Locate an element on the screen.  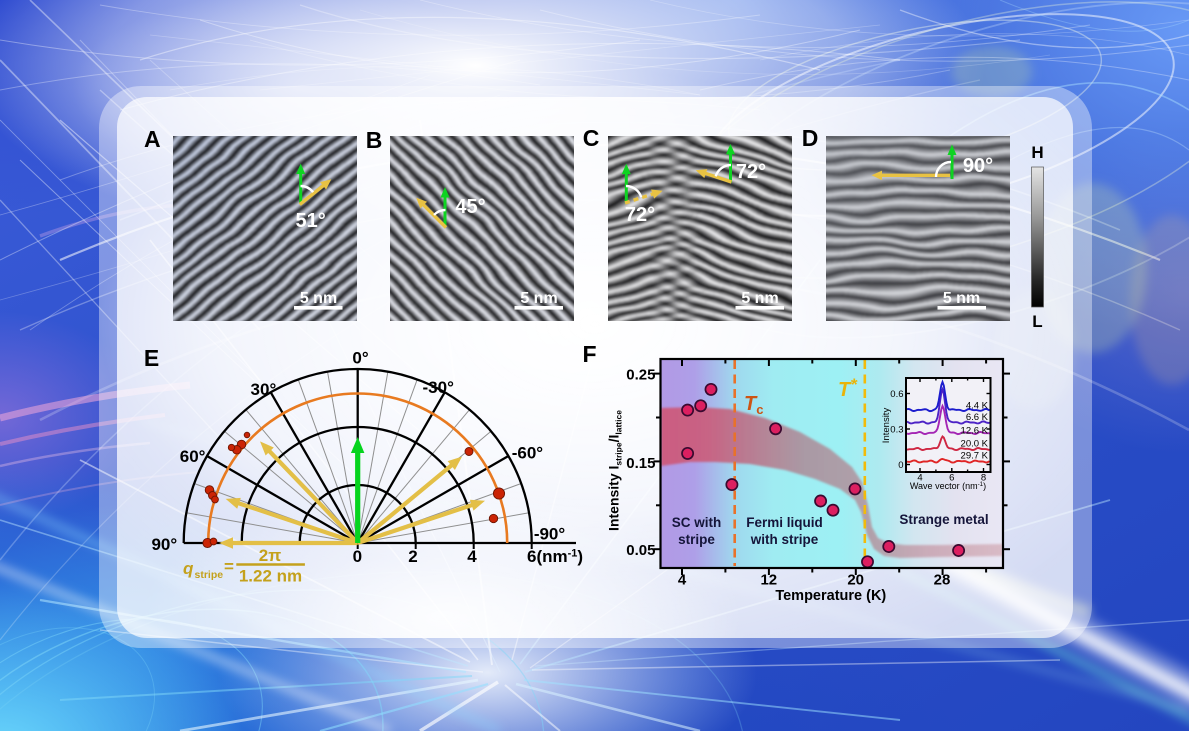
svg-text: A is located at coordinates (152, 139).